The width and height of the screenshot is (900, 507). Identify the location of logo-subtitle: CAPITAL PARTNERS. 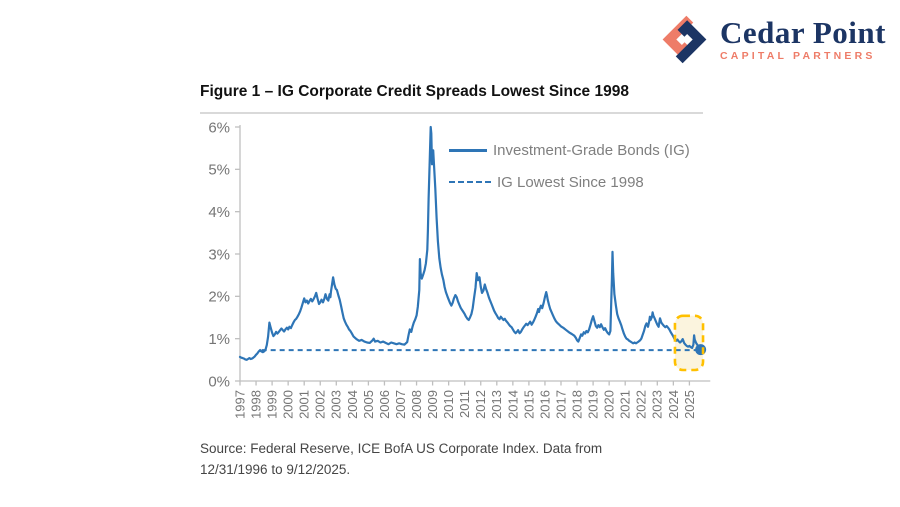
(798, 56).